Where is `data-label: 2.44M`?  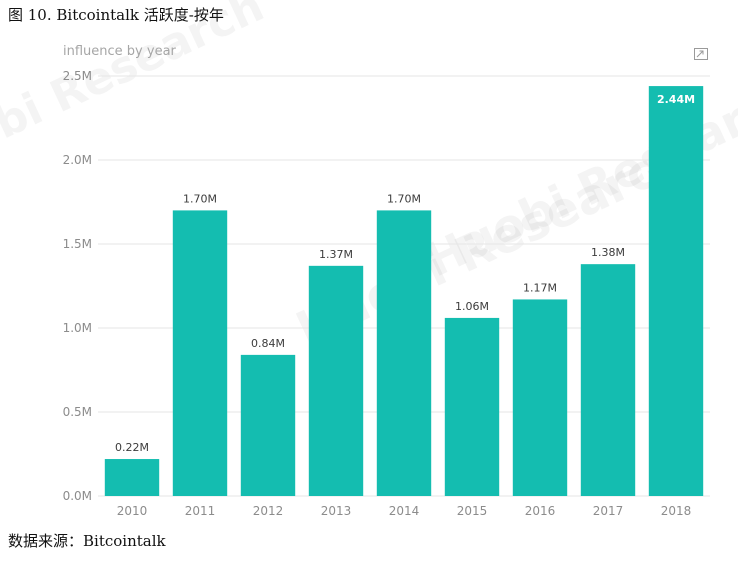
data-label: 2.44M is located at coordinates (676, 99).